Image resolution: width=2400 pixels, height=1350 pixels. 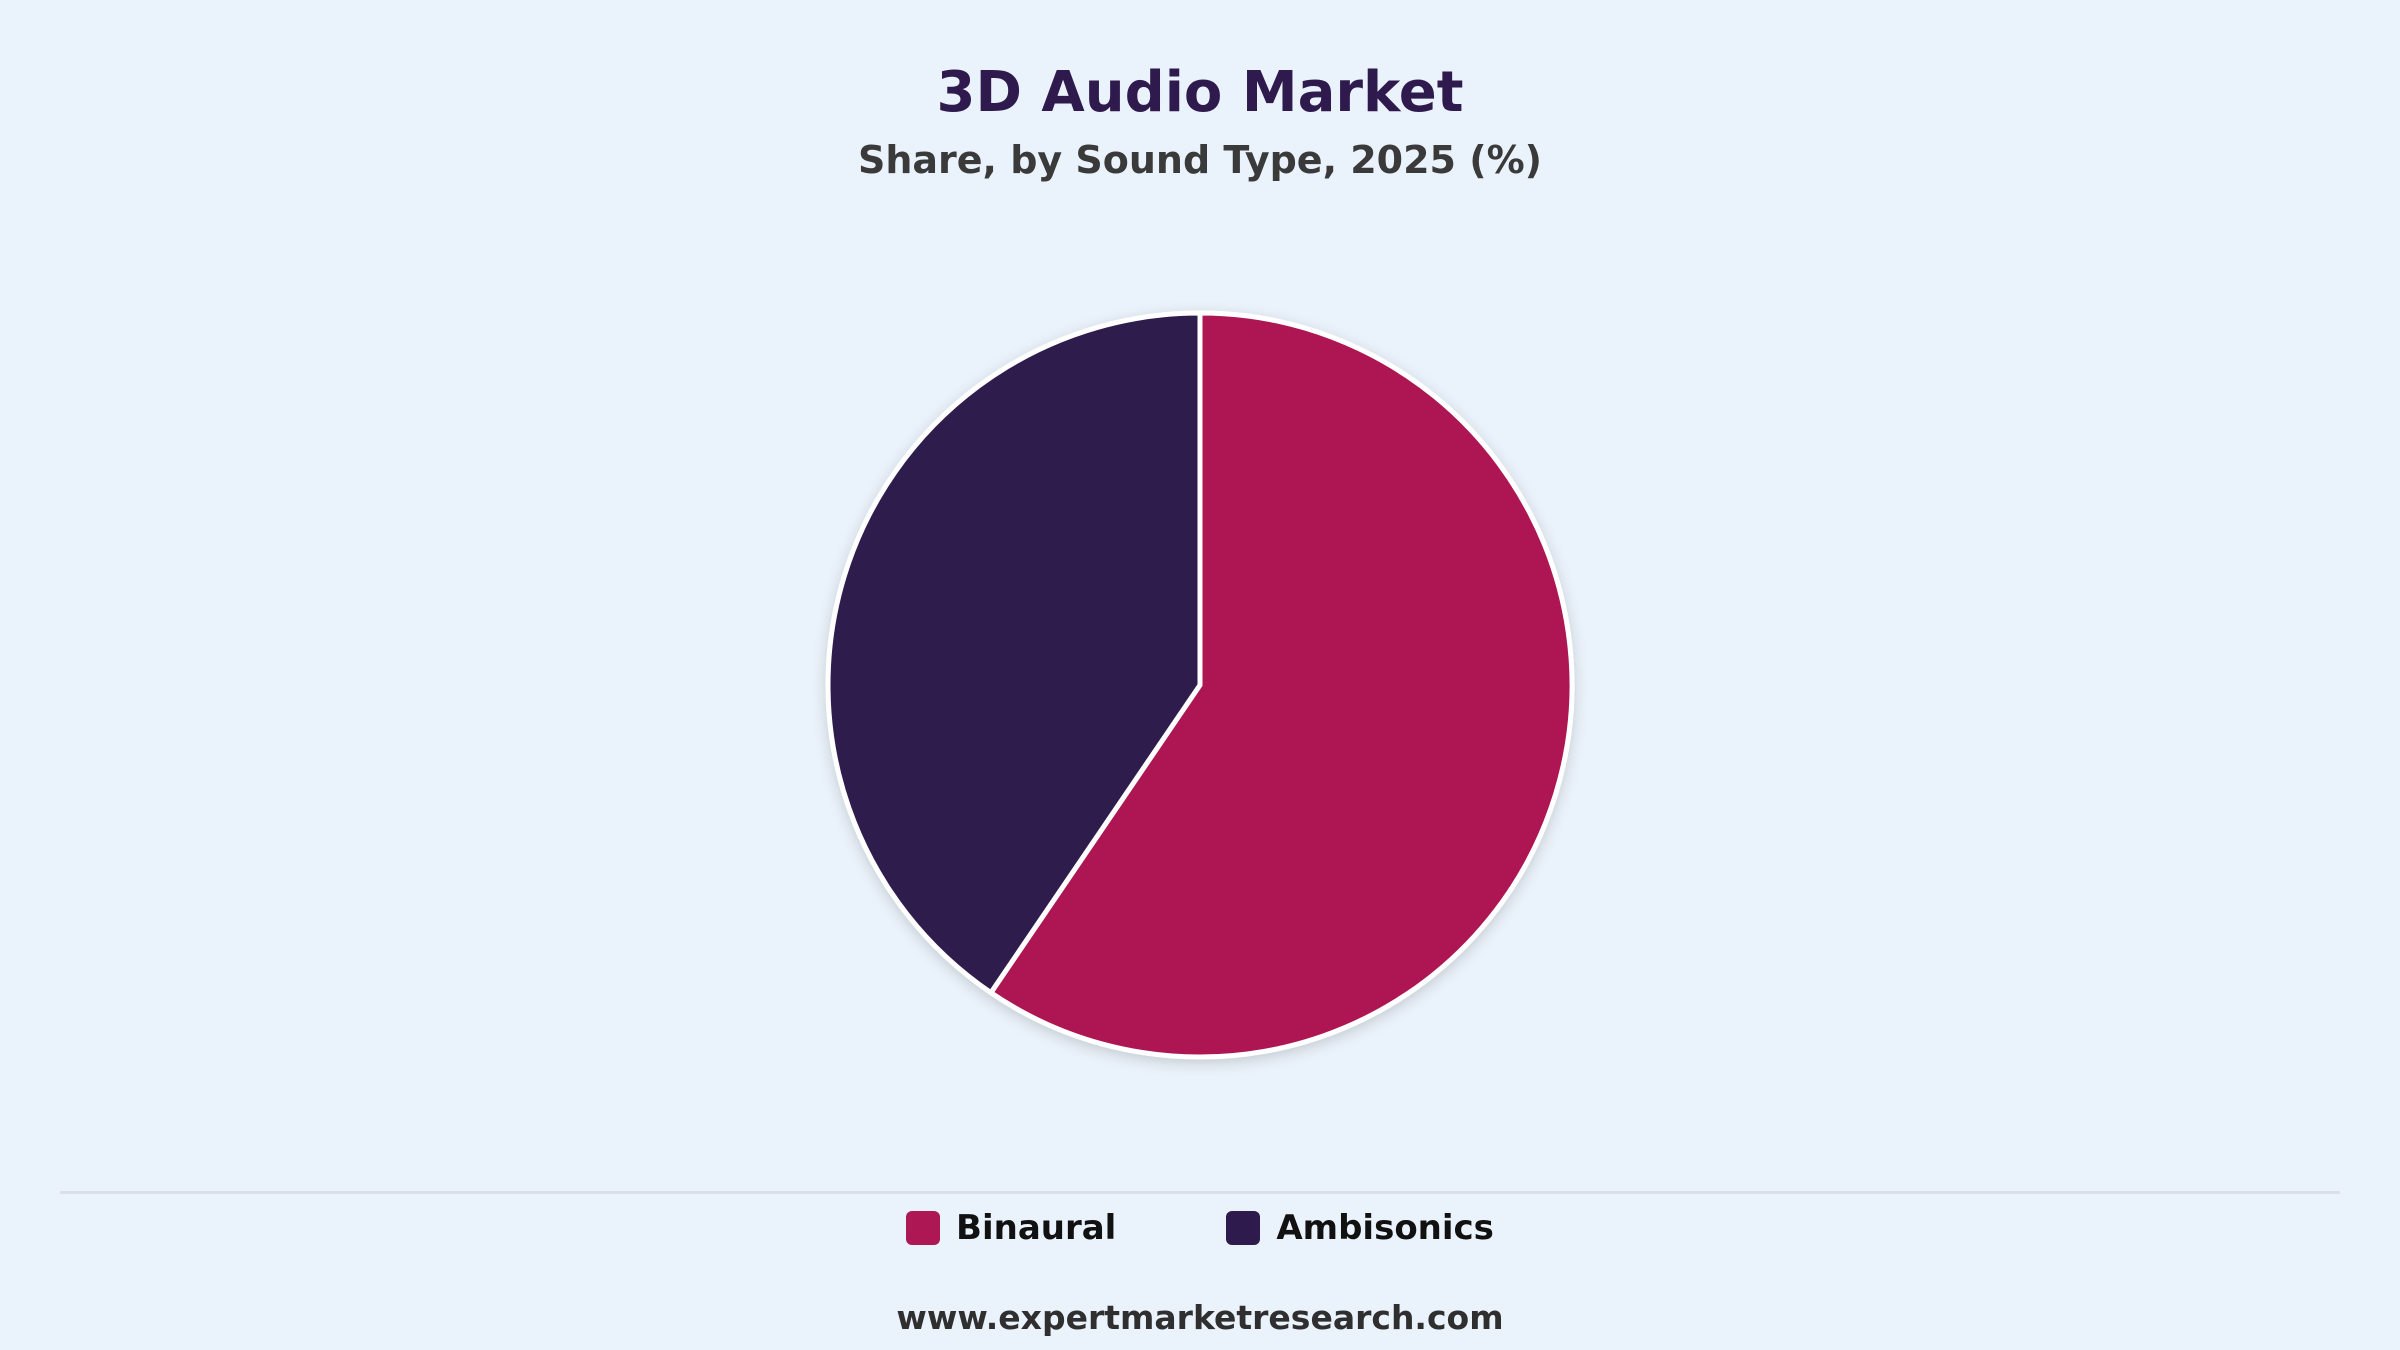 I want to click on legend-label-ambisonics: Ambisonics, so click(x=1385, y=1228).